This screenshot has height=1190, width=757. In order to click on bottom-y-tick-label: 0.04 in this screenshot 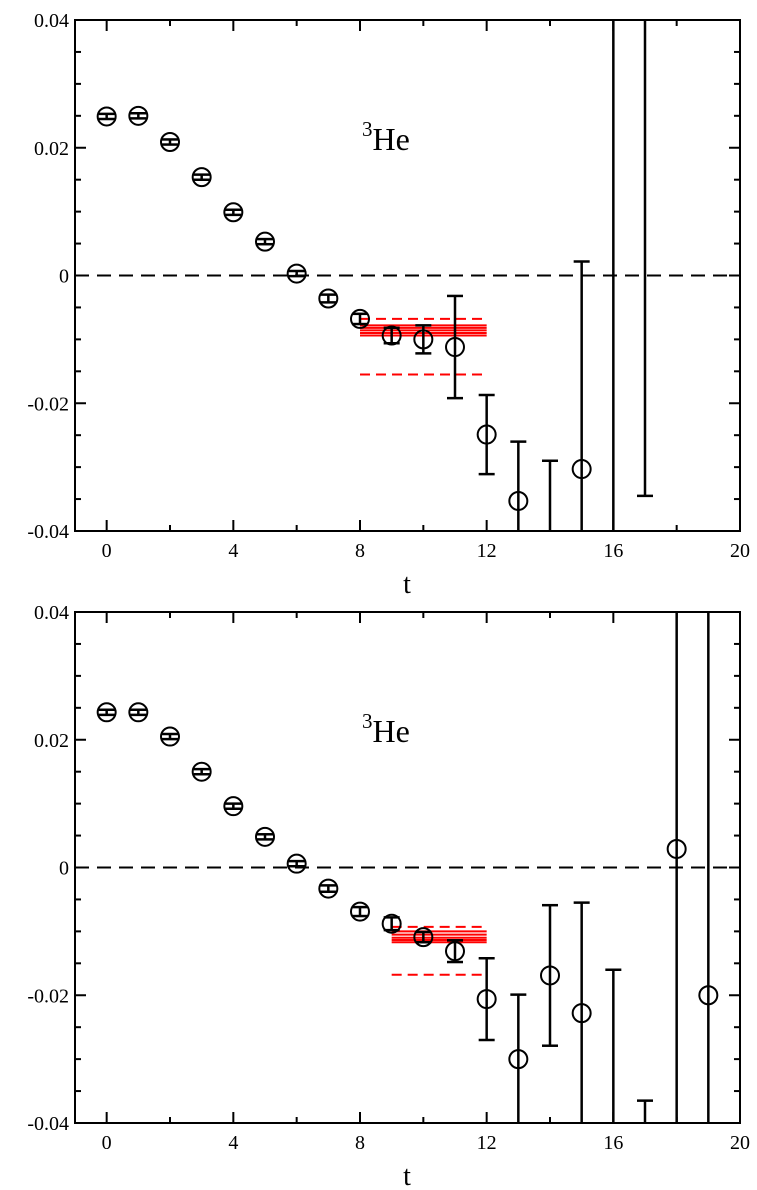, I will do `click(51, 613)`.